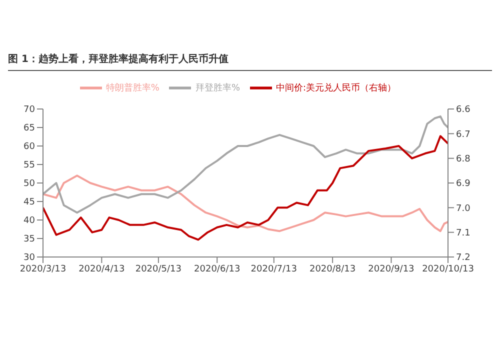  I want to click on y2-tick-label: 7.2, so click(463, 258).